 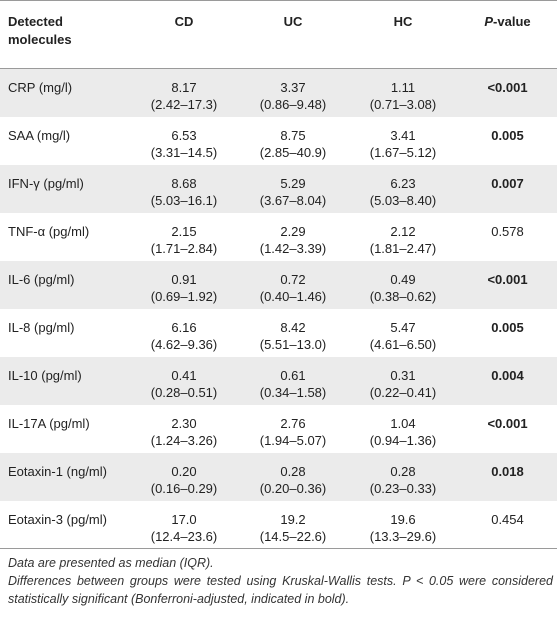 I want to click on uc-cell: 8.75 (2.85–40.9), so click(x=293, y=141).